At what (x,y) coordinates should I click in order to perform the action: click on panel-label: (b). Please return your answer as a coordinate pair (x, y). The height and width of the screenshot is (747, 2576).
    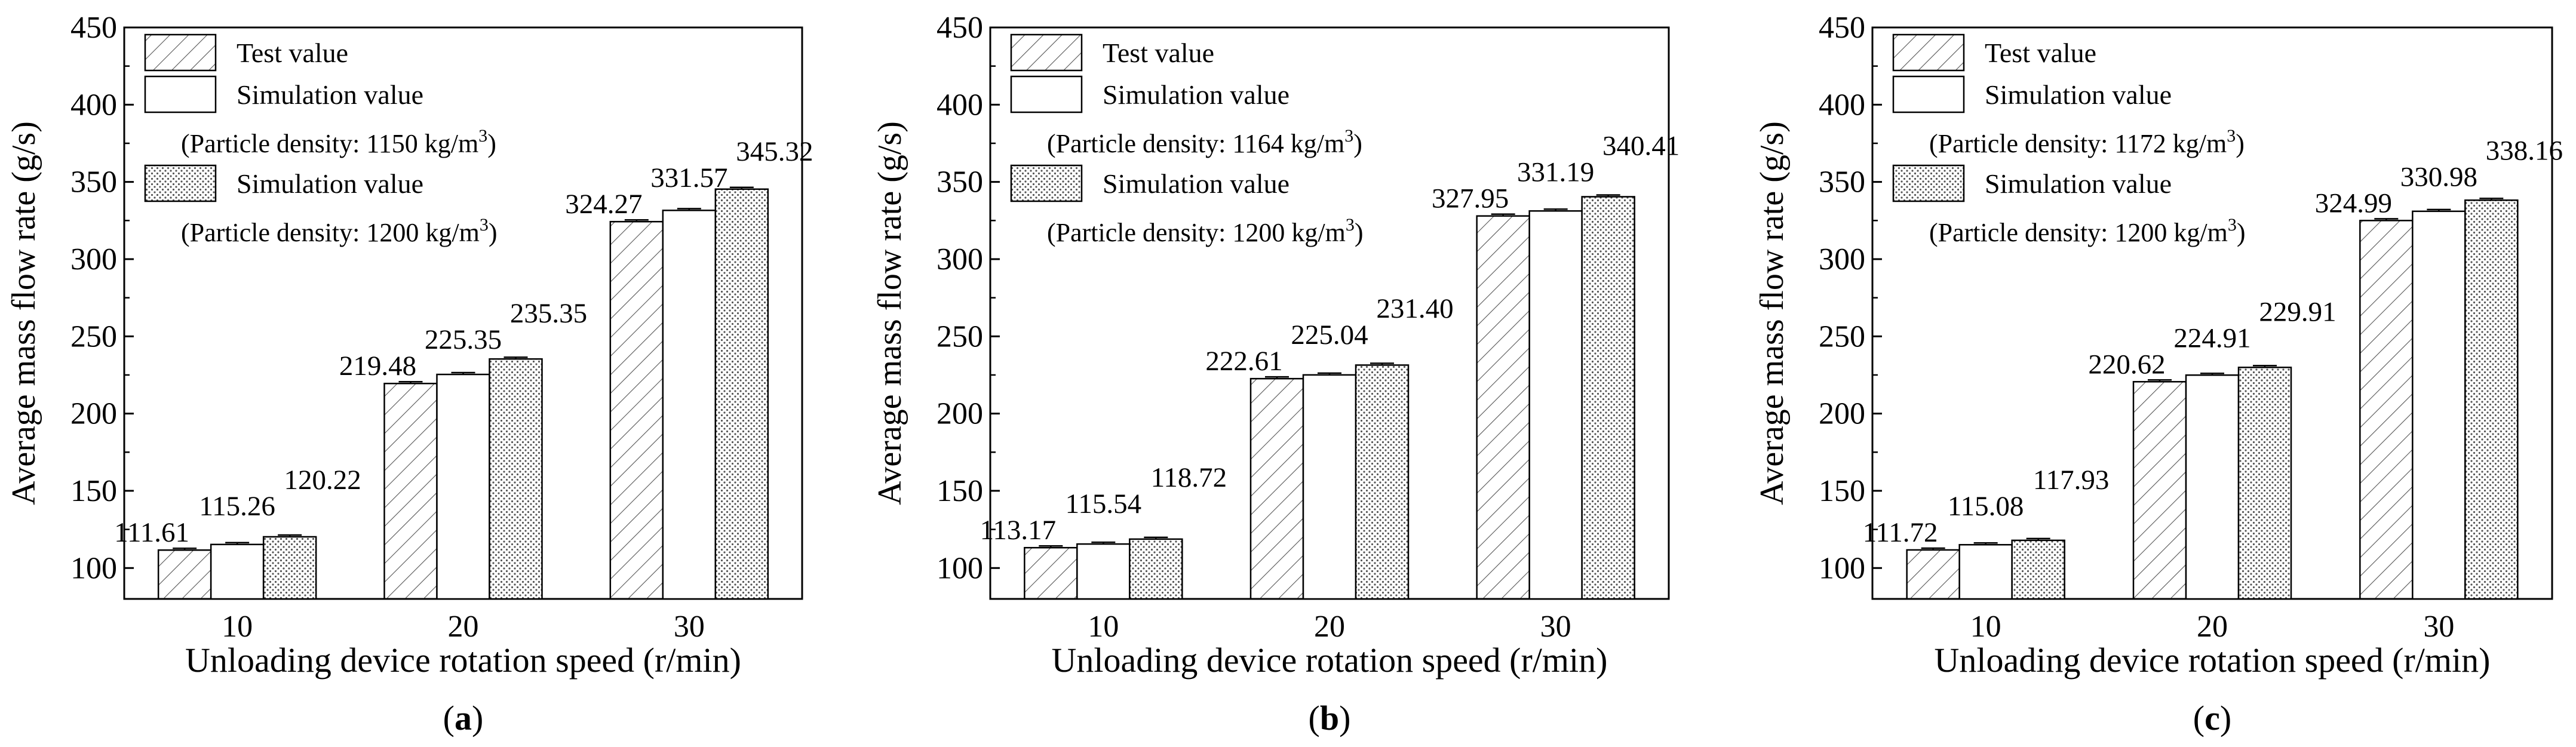
    Looking at the image, I should click on (1330, 718).